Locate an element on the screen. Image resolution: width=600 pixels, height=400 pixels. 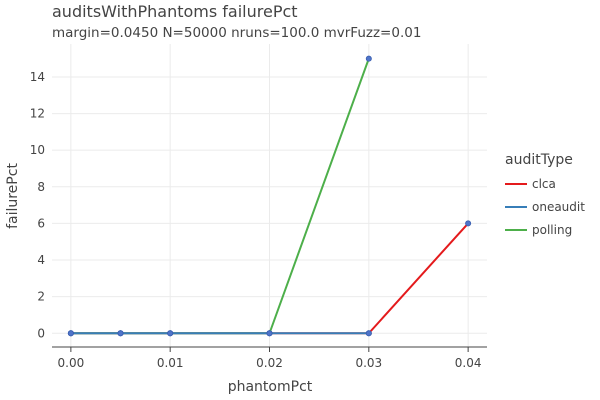
y-axis-label: failurePct is located at coordinates (13, 196).